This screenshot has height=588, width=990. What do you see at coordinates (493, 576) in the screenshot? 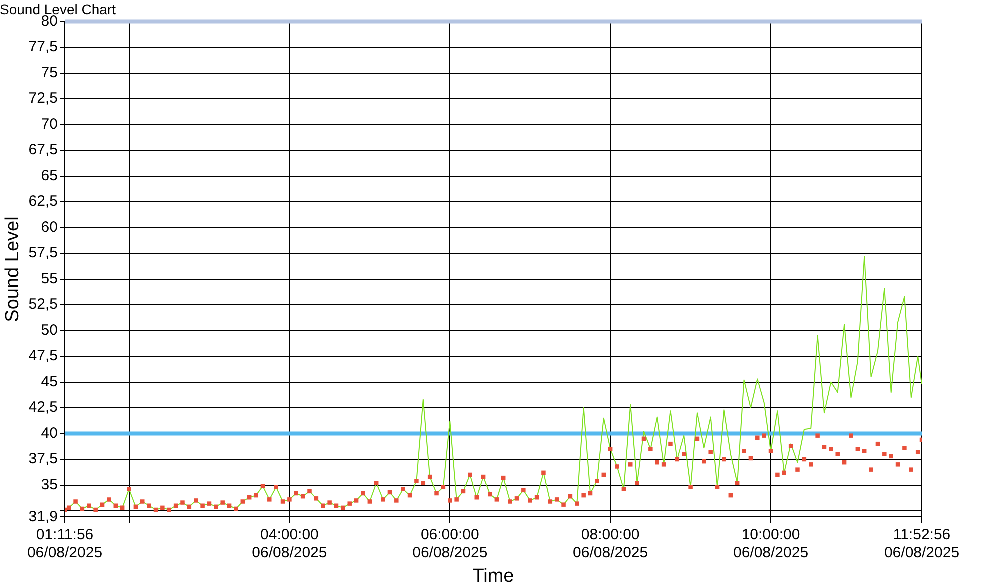
I see `x-axis-title: Time` at bounding box center [493, 576].